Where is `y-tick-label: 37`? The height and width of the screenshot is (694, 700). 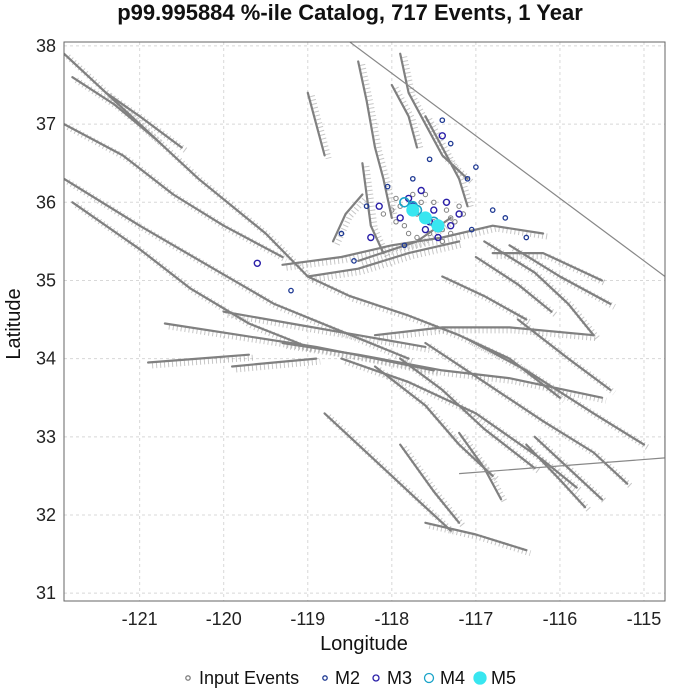
y-tick-label: 37 is located at coordinates (46, 124).